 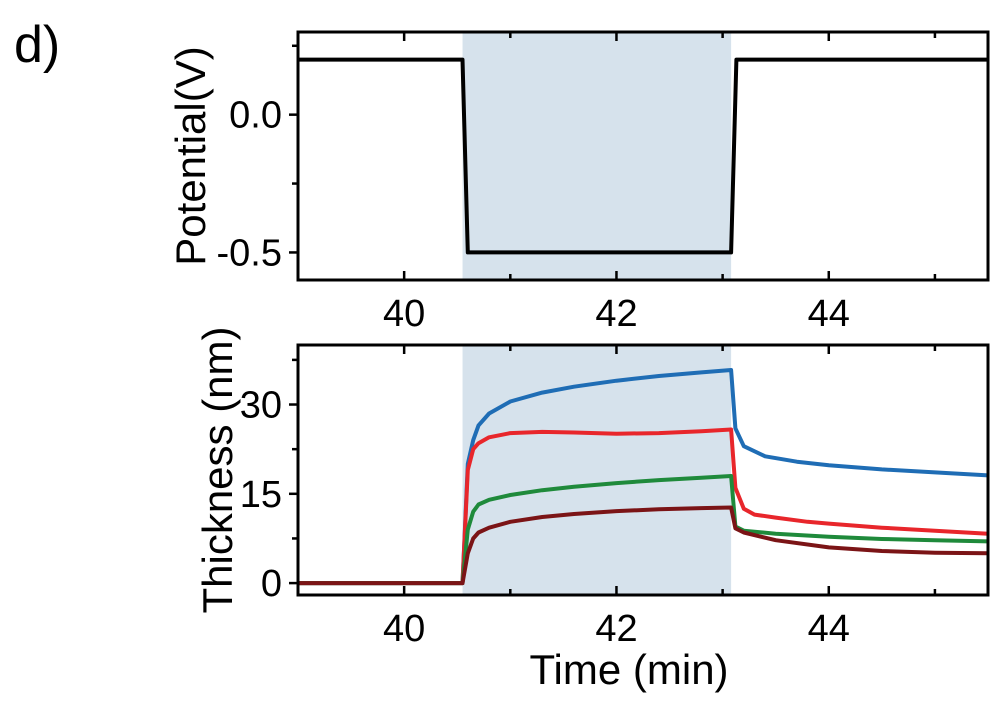 What do you see at coordinates (628, 669) in the screenshot?
I see `x-axis-label: Time (min)` at bounding box center [628, 669].